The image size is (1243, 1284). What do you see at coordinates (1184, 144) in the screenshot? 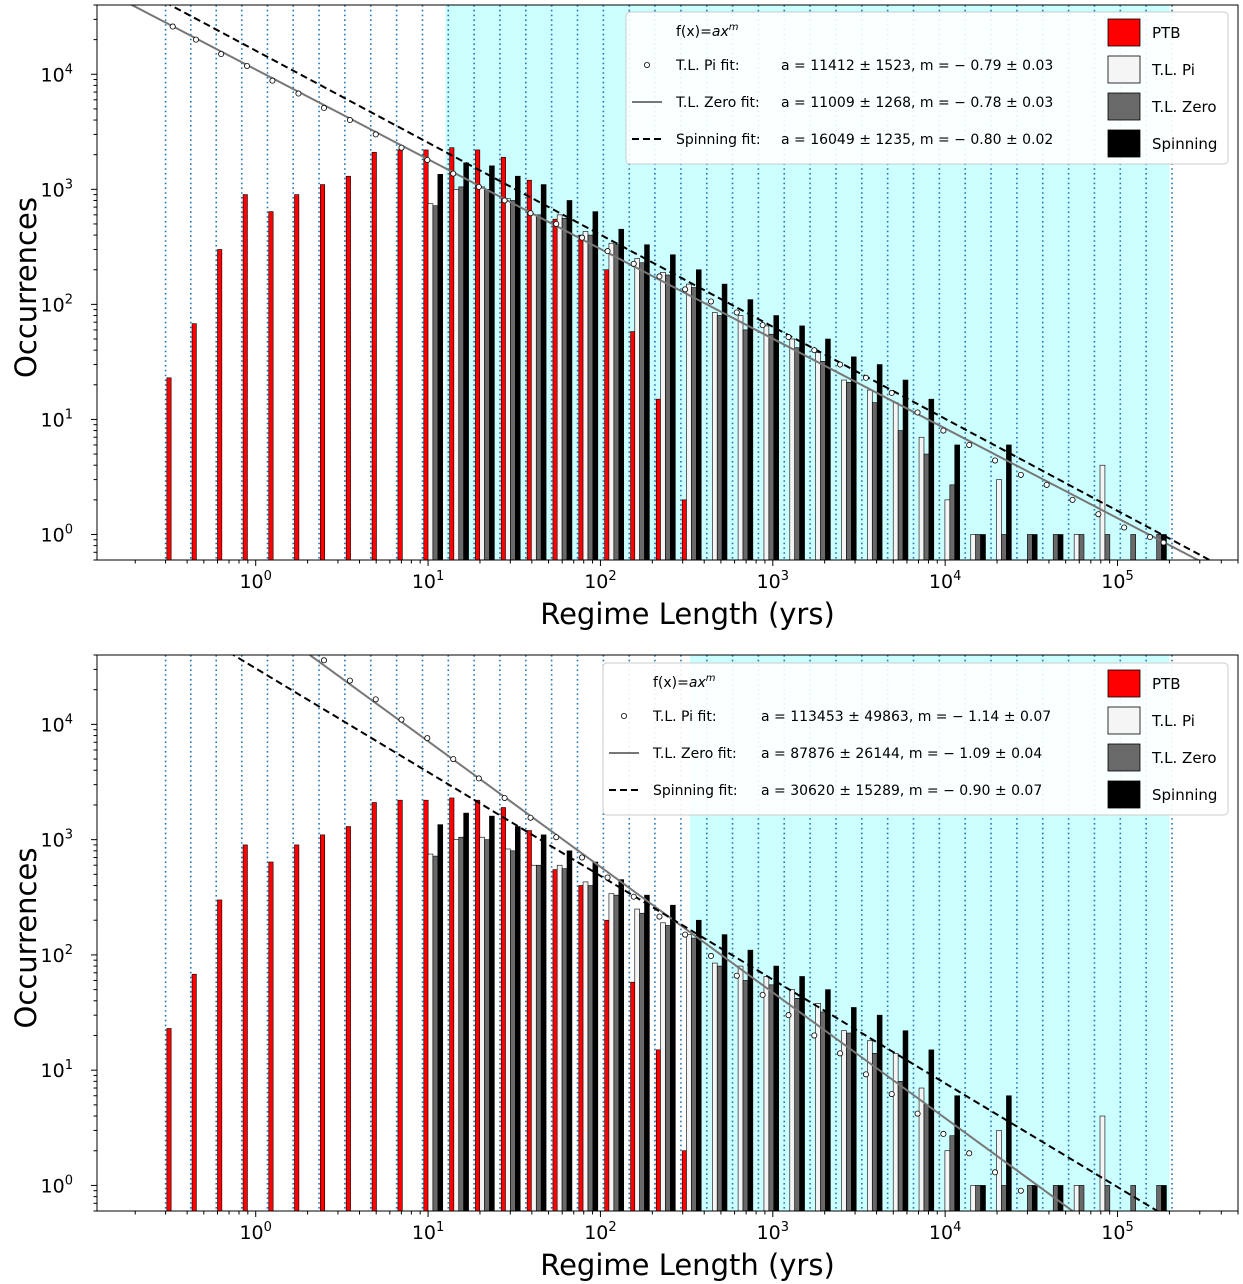
I see `legend-spinning-label: Spinning` at bounding box center [1184, 144].